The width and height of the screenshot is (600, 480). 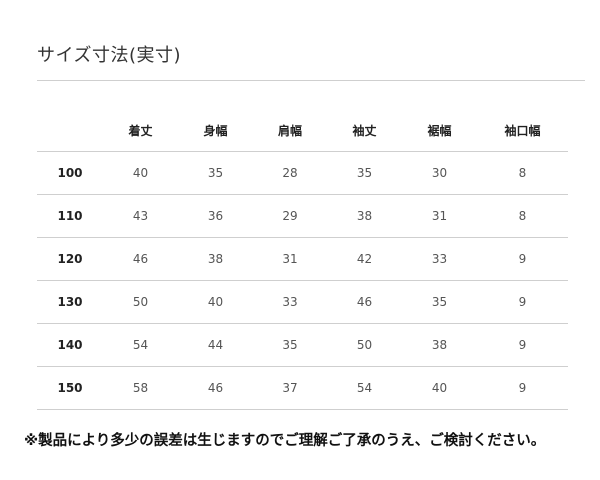 I want to click on size-cell: 110, so click(x=70, y=216).